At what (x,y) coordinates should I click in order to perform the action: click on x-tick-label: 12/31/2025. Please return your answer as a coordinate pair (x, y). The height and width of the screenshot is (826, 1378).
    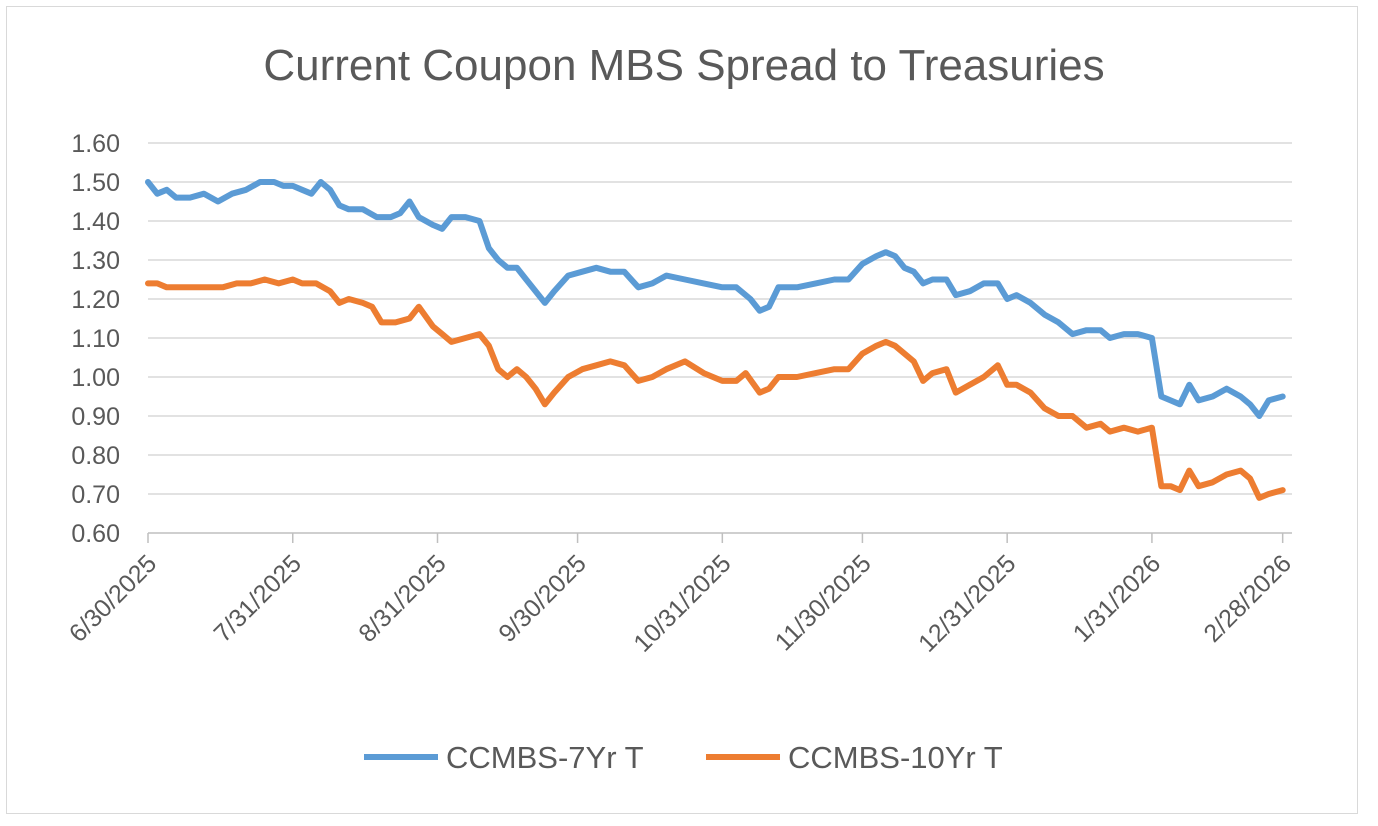
    Looking at the image, I should click on (967, 603).